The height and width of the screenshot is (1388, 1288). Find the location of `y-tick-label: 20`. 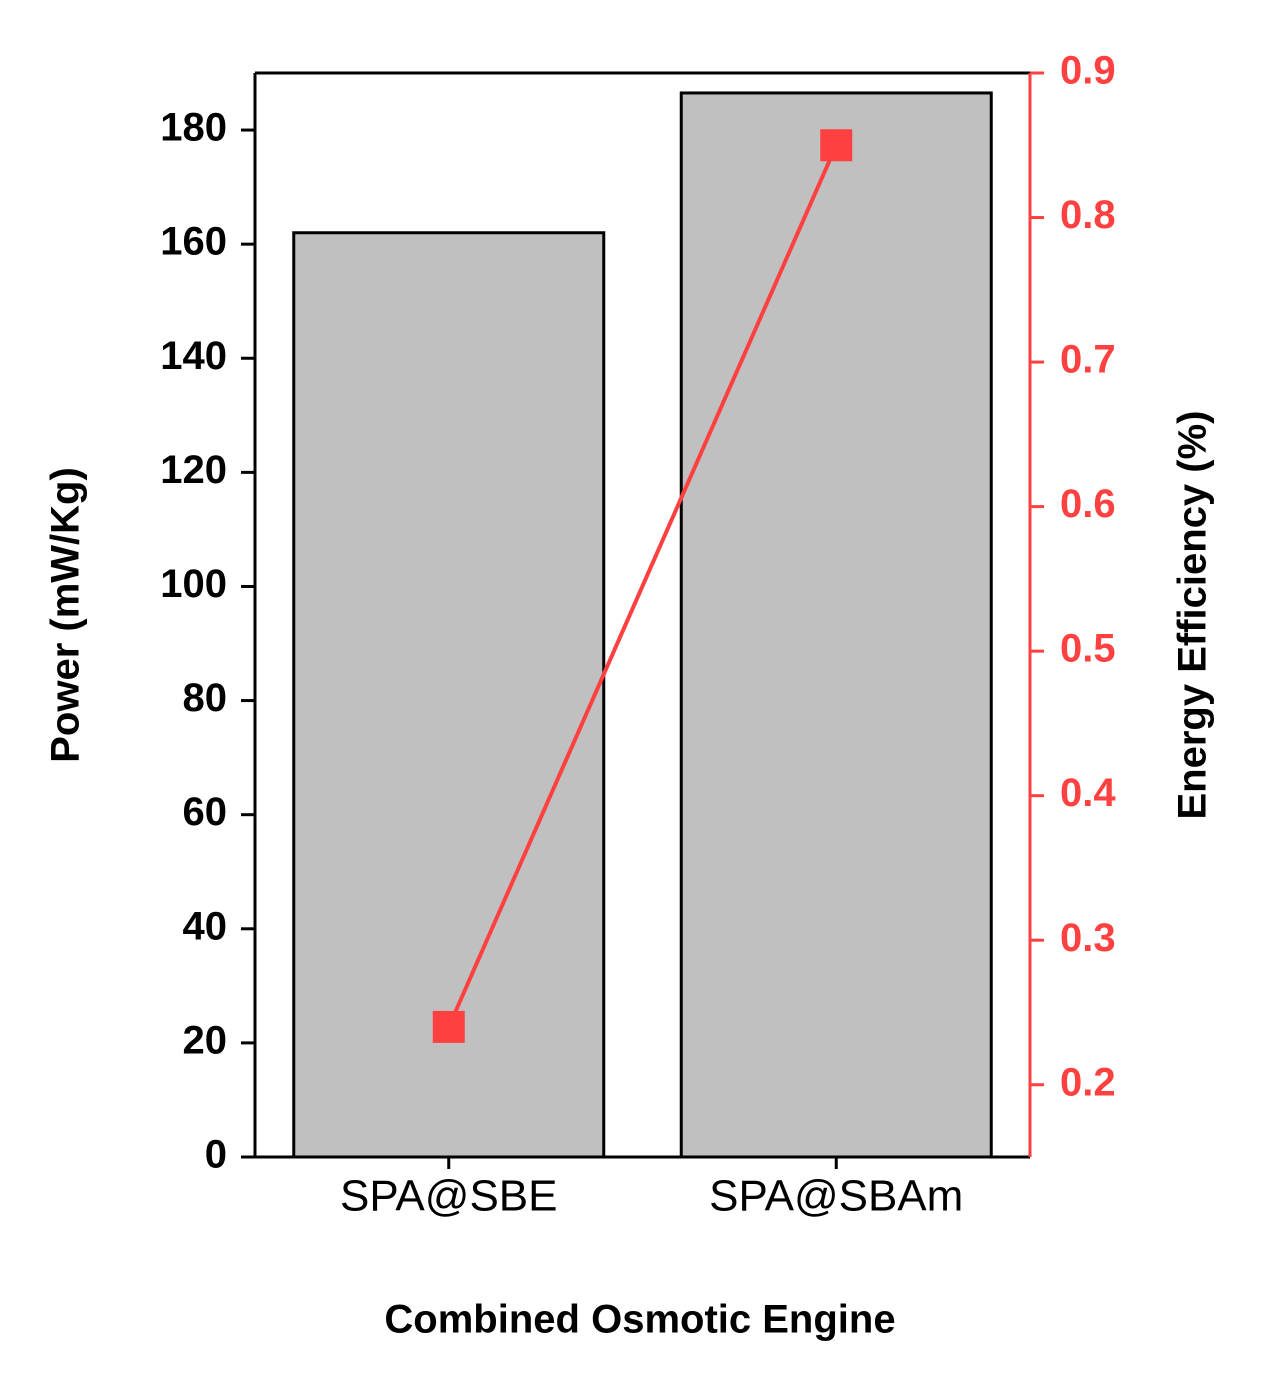

y-tick-label: 20 is located at coordinates (205, 1040).